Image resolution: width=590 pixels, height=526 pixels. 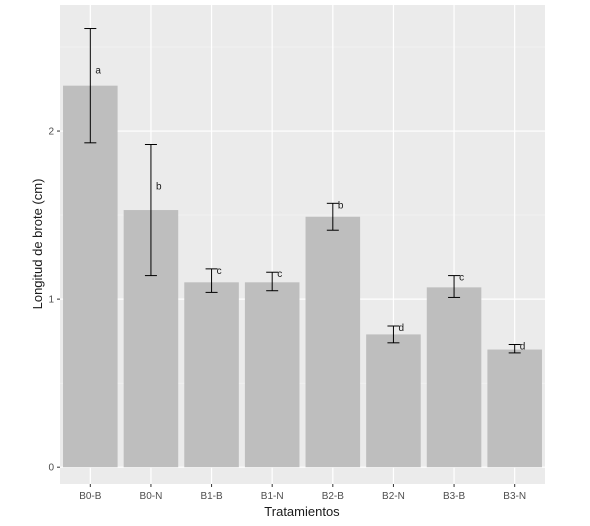 What do you see at coordinates (51, 300) in the screenshot?
I see `y-tick-label: 1` at bounding box center [51, 300].